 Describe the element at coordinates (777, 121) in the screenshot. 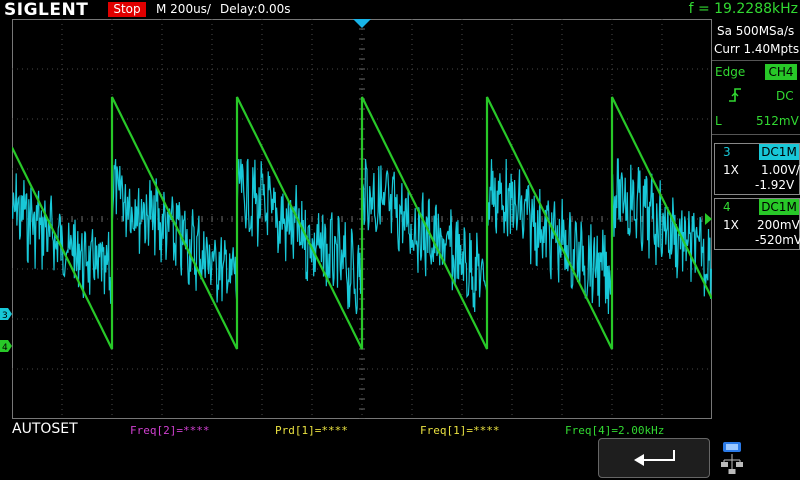

I see `trigger-level-value: 512mV` at that location.